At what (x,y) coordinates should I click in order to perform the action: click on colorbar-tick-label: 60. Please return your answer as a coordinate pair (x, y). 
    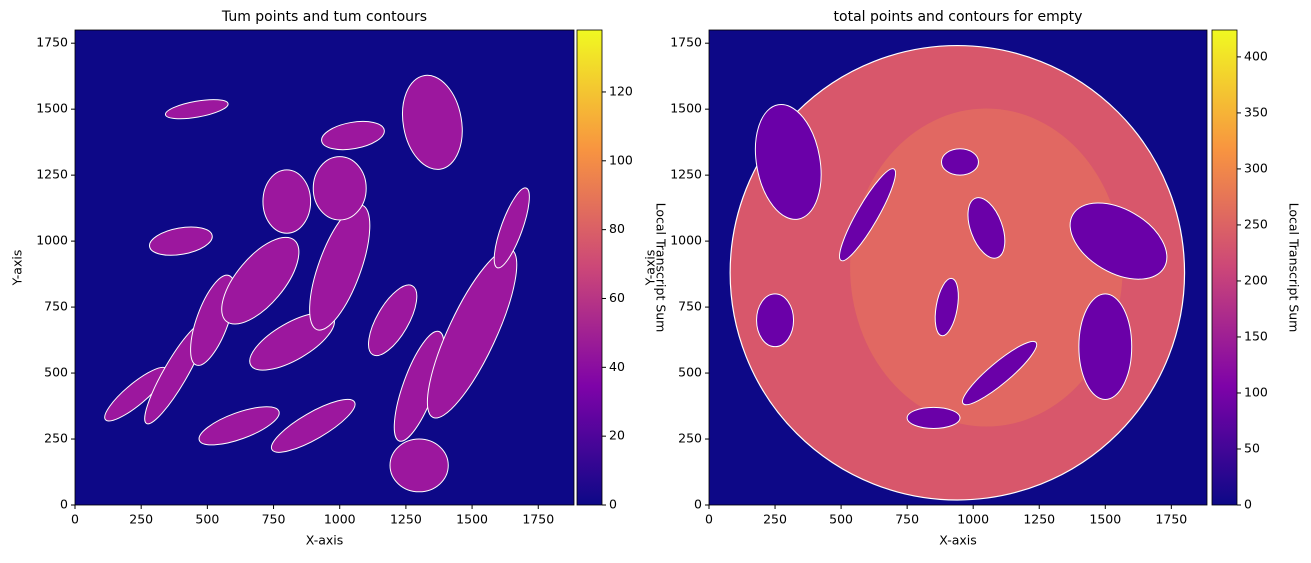
    Looking at the image, I should click on (617, 297).